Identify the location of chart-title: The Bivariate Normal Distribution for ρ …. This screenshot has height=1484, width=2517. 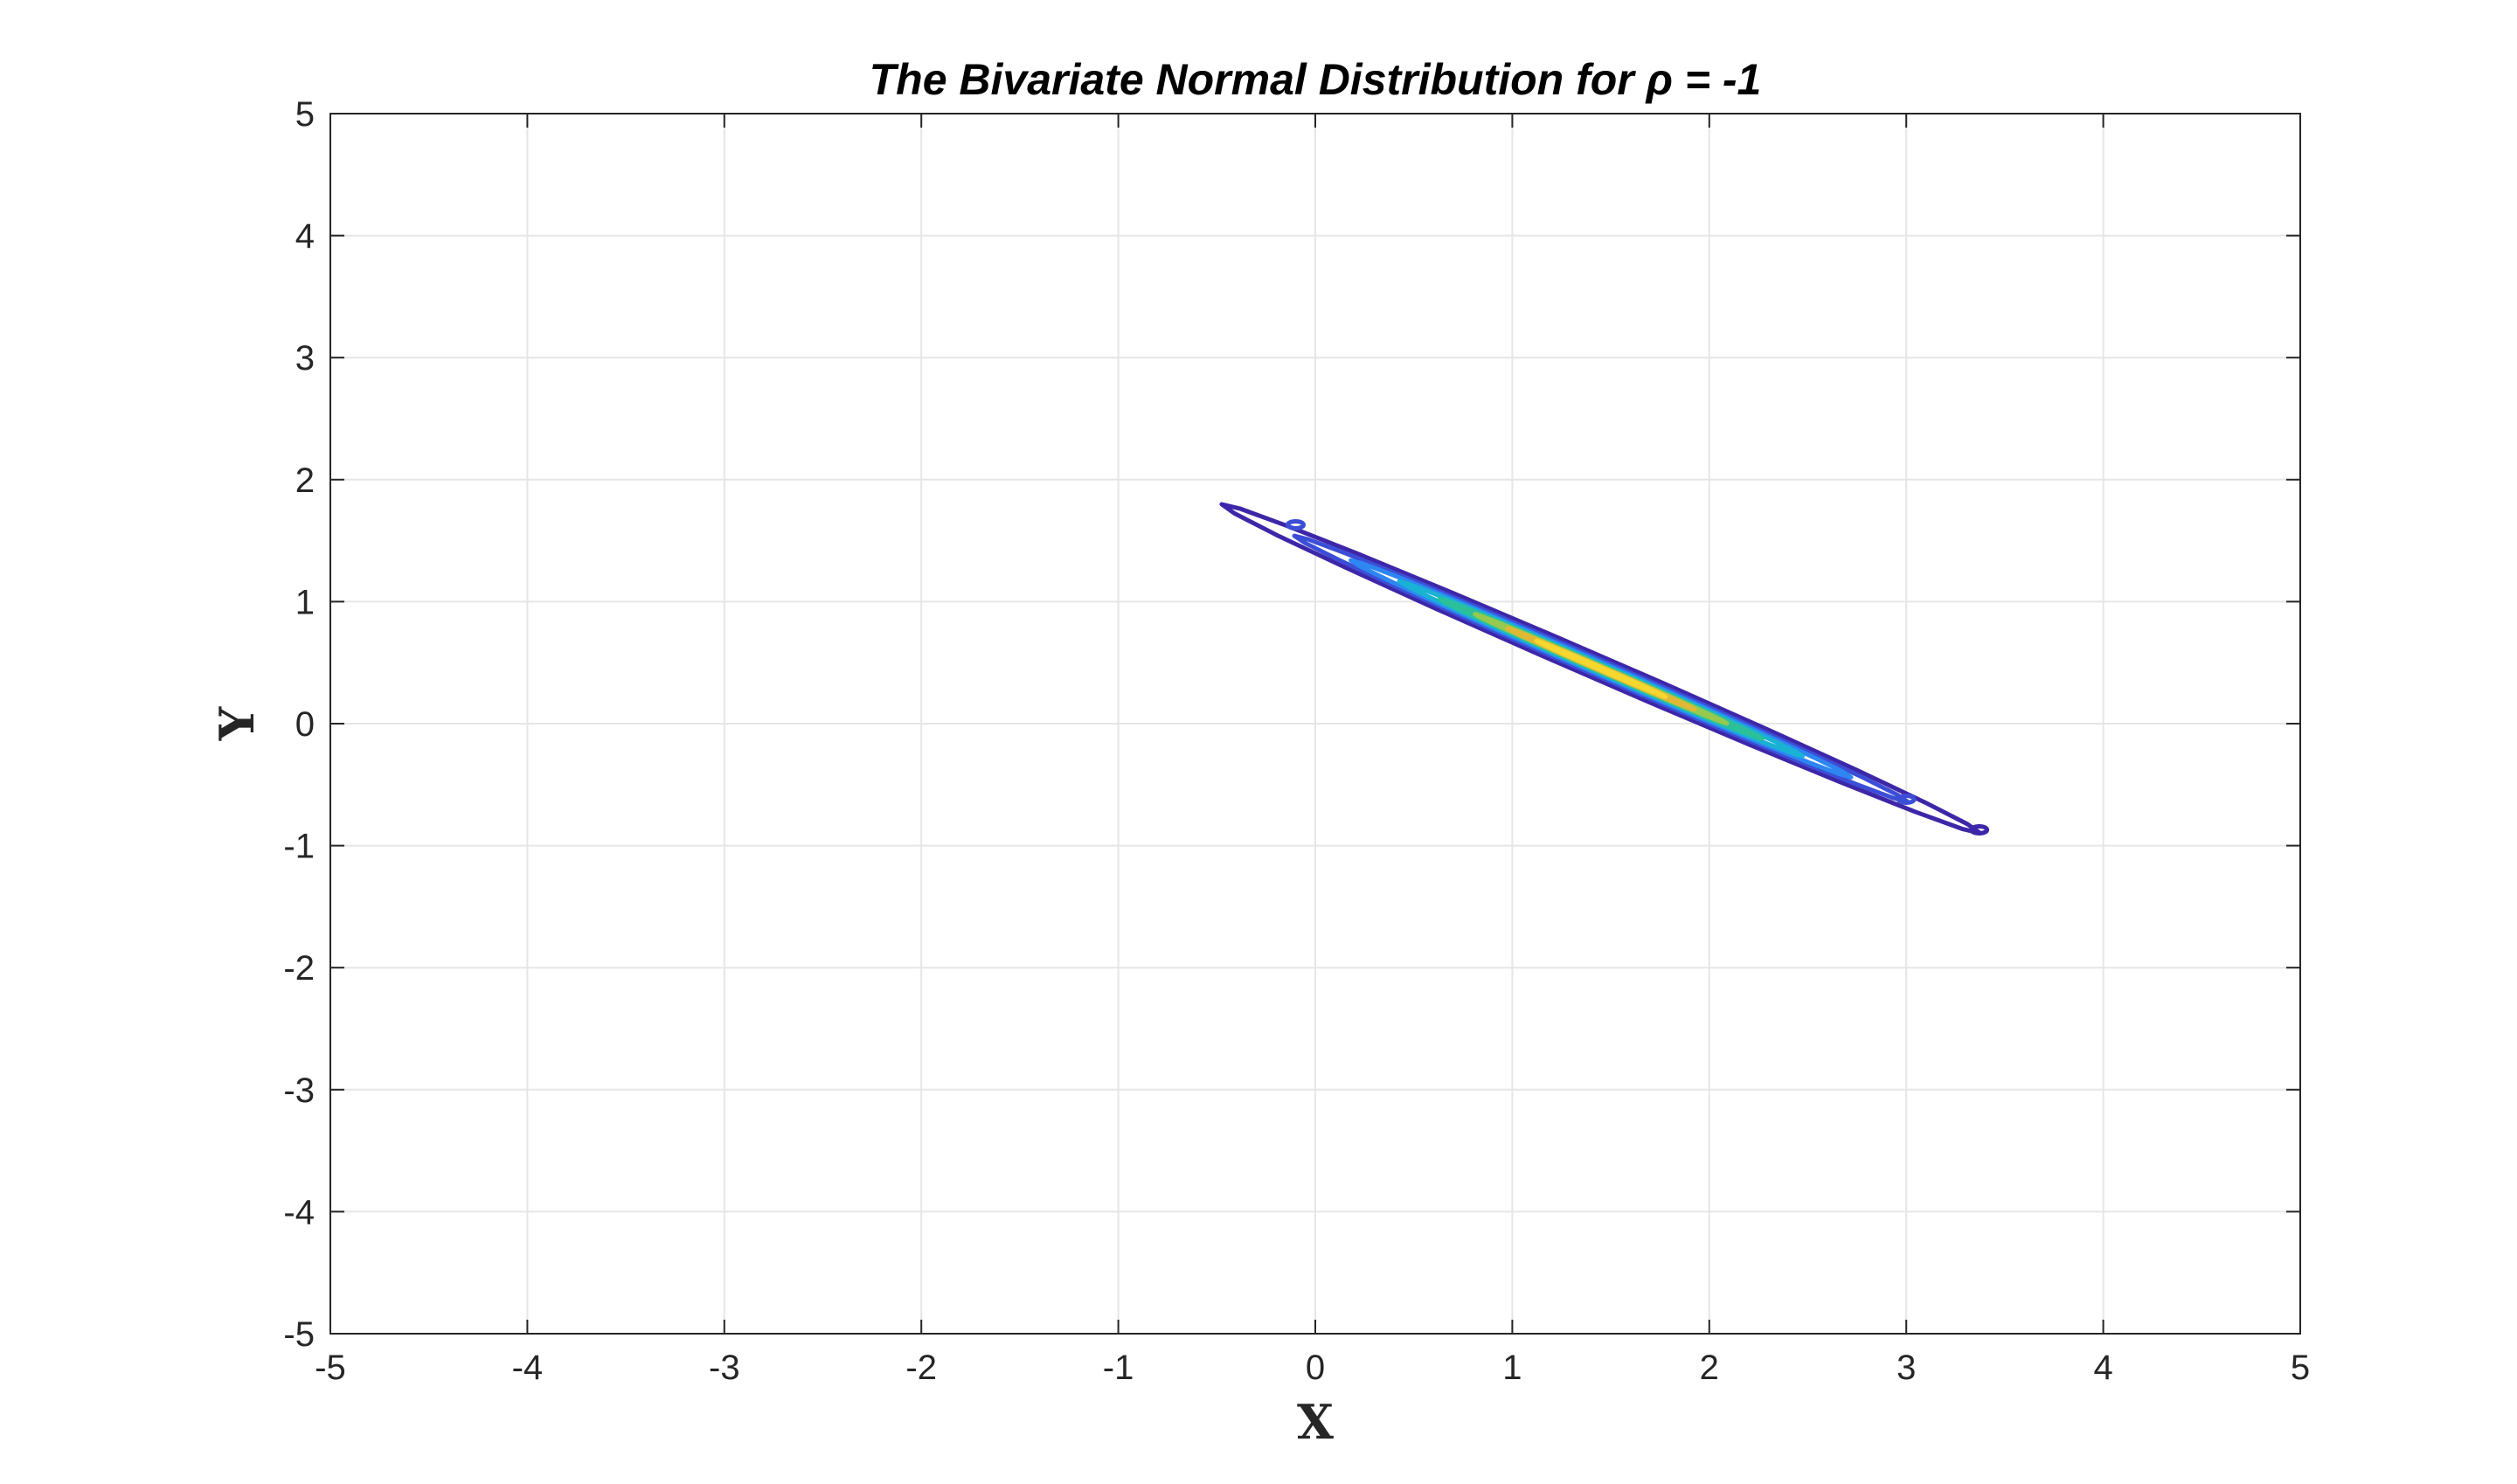
(1316, 79).